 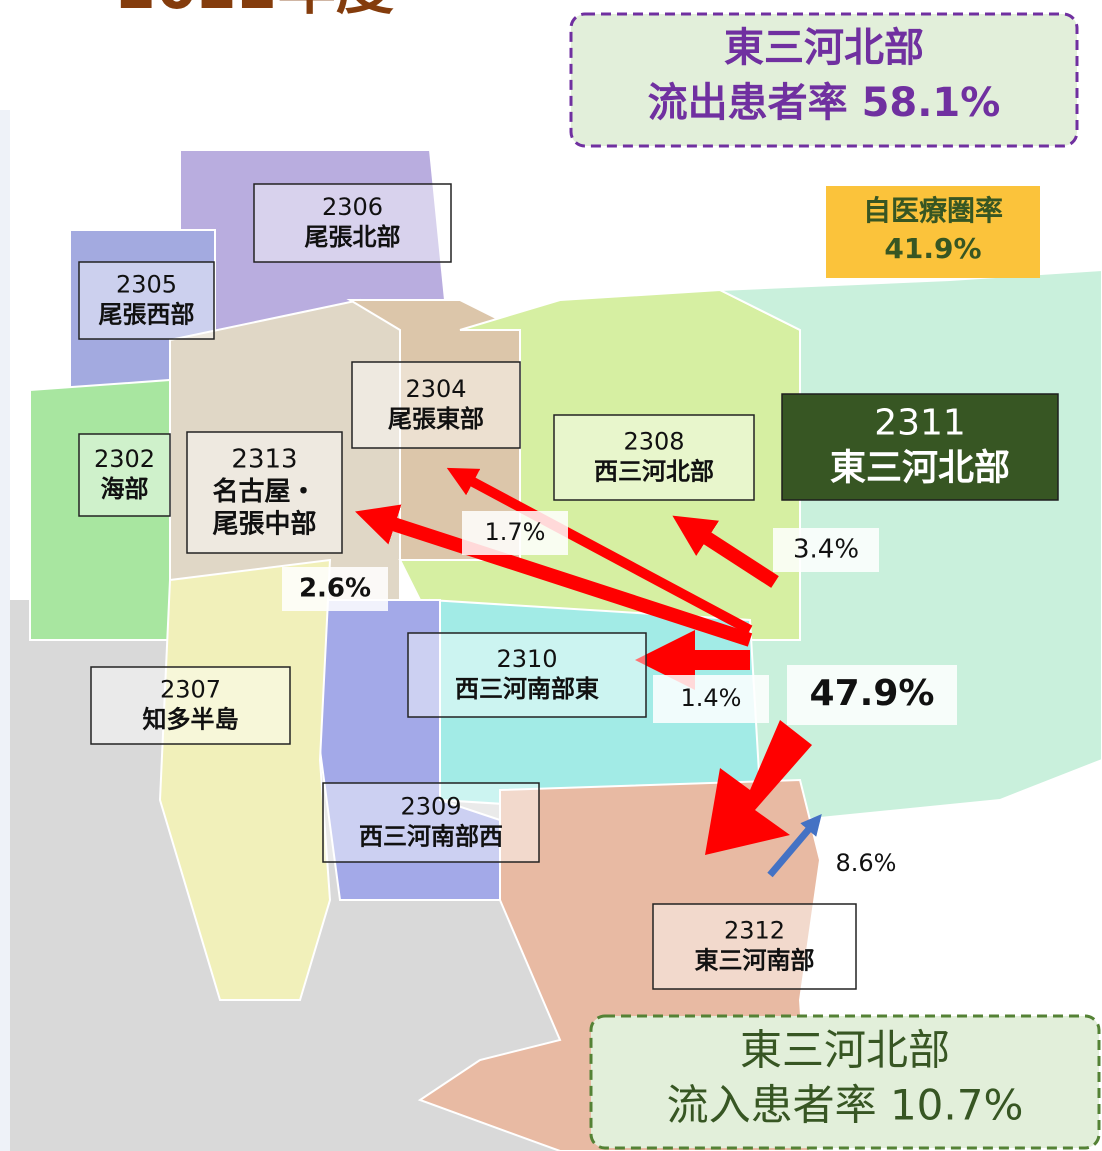 What do you see at coordinates (353, 237) in the screenshot?
I see `area-name: 尾張北部` at bounding box center [353, 237].